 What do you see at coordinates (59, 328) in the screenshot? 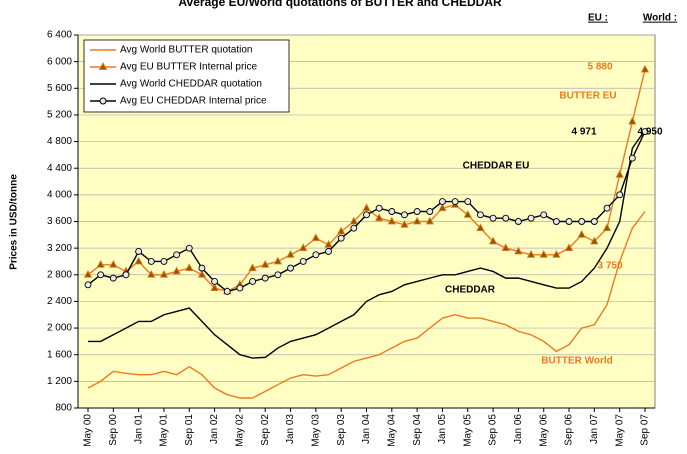
I see `y-tick-label: 2 000` at bounding box center [59, 328].